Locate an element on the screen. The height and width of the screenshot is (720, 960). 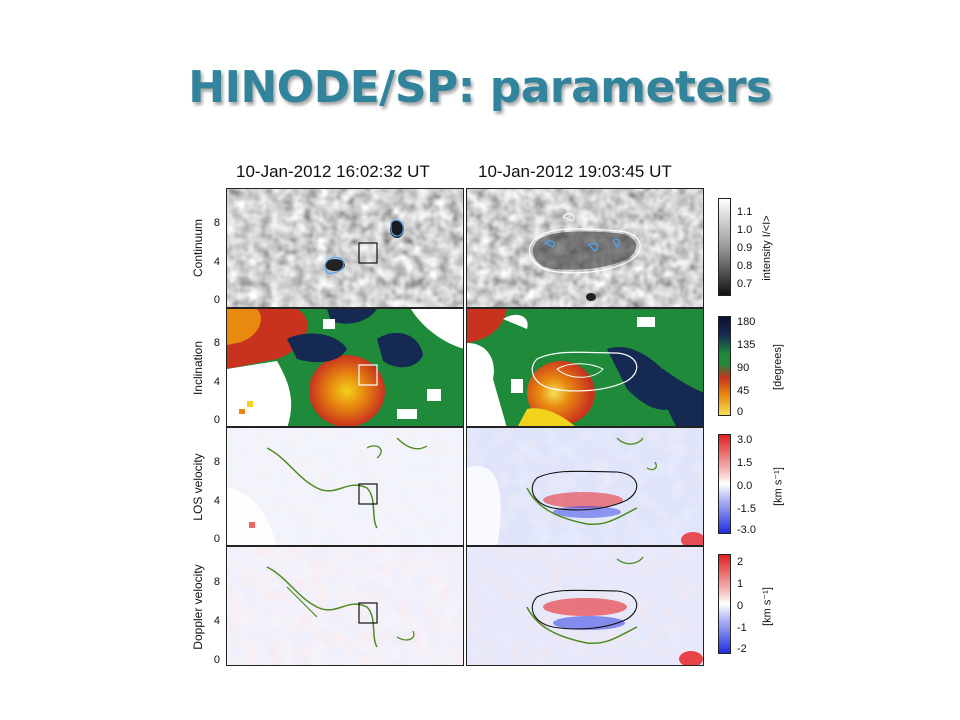
continuum-panel-right is located at coordinates (585, 248).